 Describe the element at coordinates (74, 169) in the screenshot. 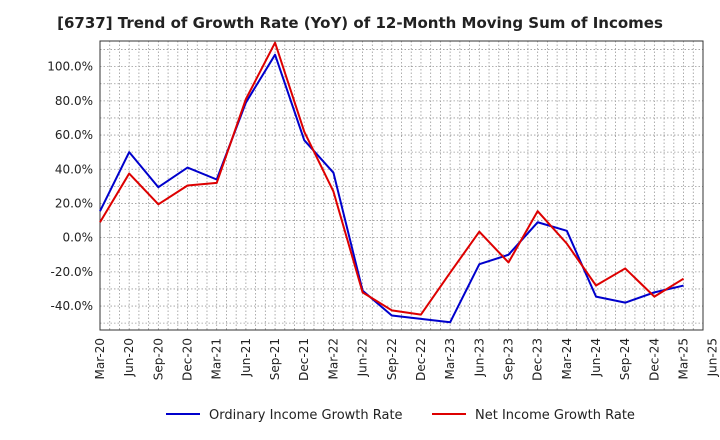

I see `y-tick-label: 40.0%` at that location.